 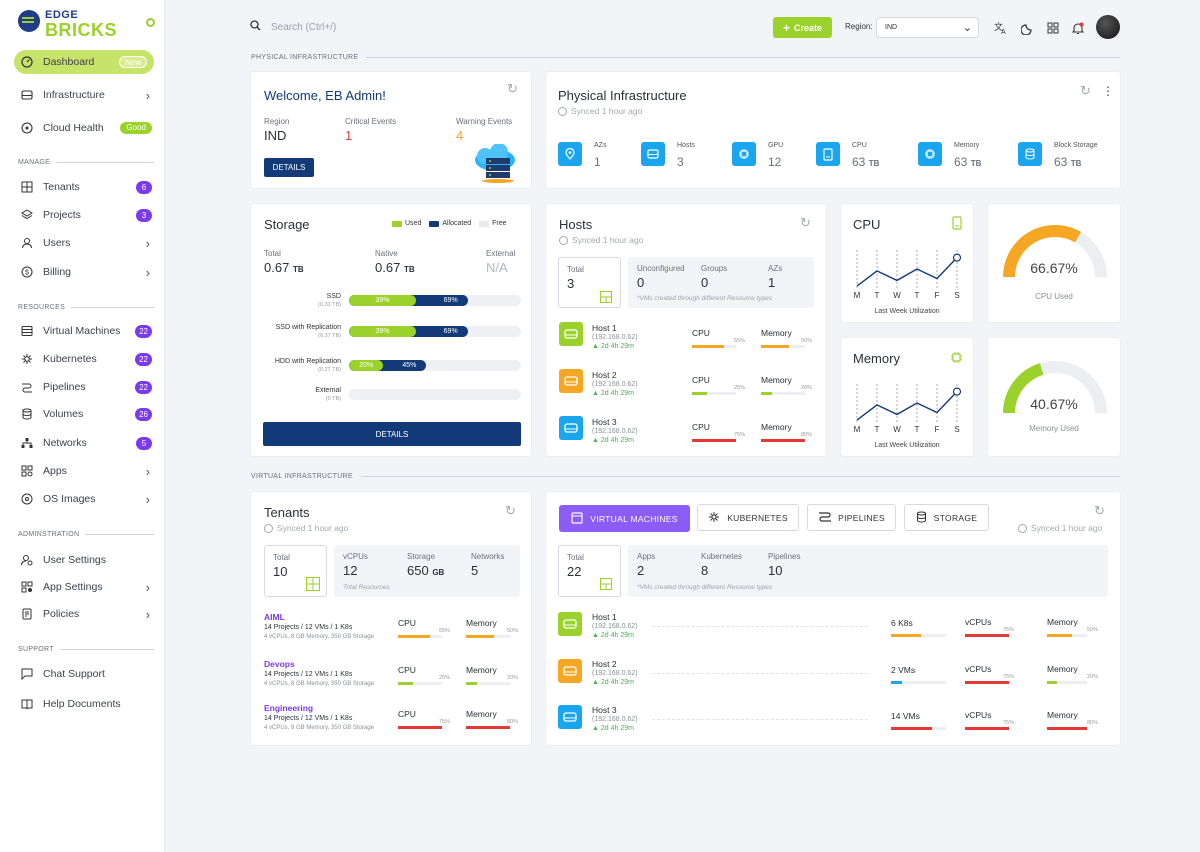 I want to click on sidebar-item-tenants: Tenants 6, so click(x=84, y=187).